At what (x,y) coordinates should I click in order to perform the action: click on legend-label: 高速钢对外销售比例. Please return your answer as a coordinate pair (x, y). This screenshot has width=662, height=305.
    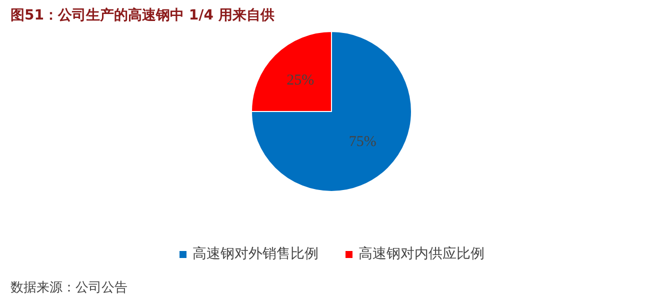
    Looking at the image, I should click on (255, 254).